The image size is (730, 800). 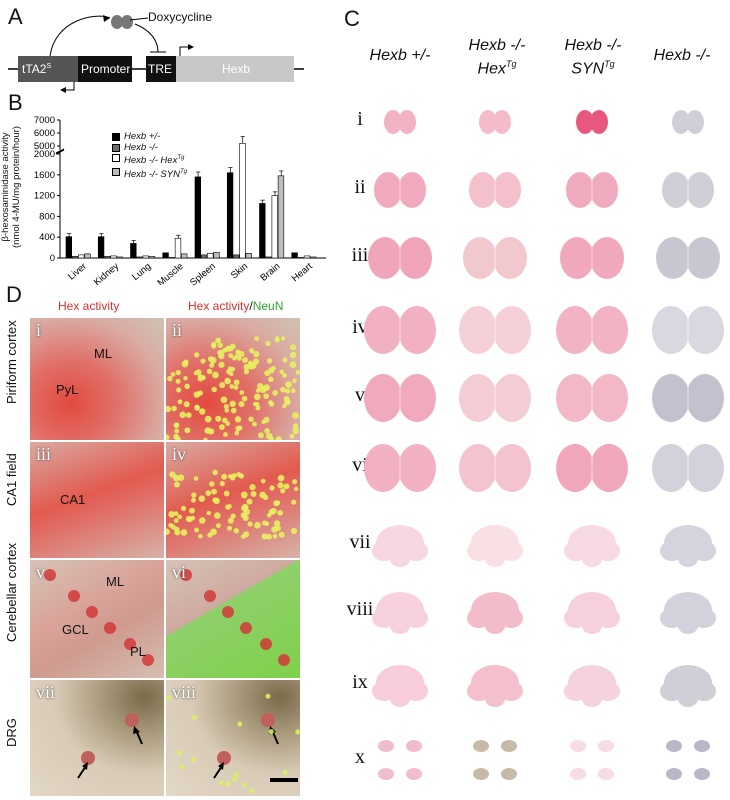 What do you see at coordinates (236, 306) in the screenshot?
I see `header-hex-neun: Hex activity/NeuN` at bounding box center [236, 306].